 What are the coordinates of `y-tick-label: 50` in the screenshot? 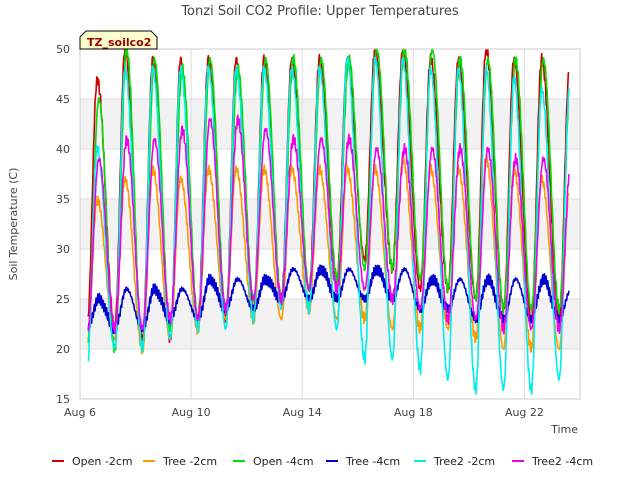 It's located at (63, 49).